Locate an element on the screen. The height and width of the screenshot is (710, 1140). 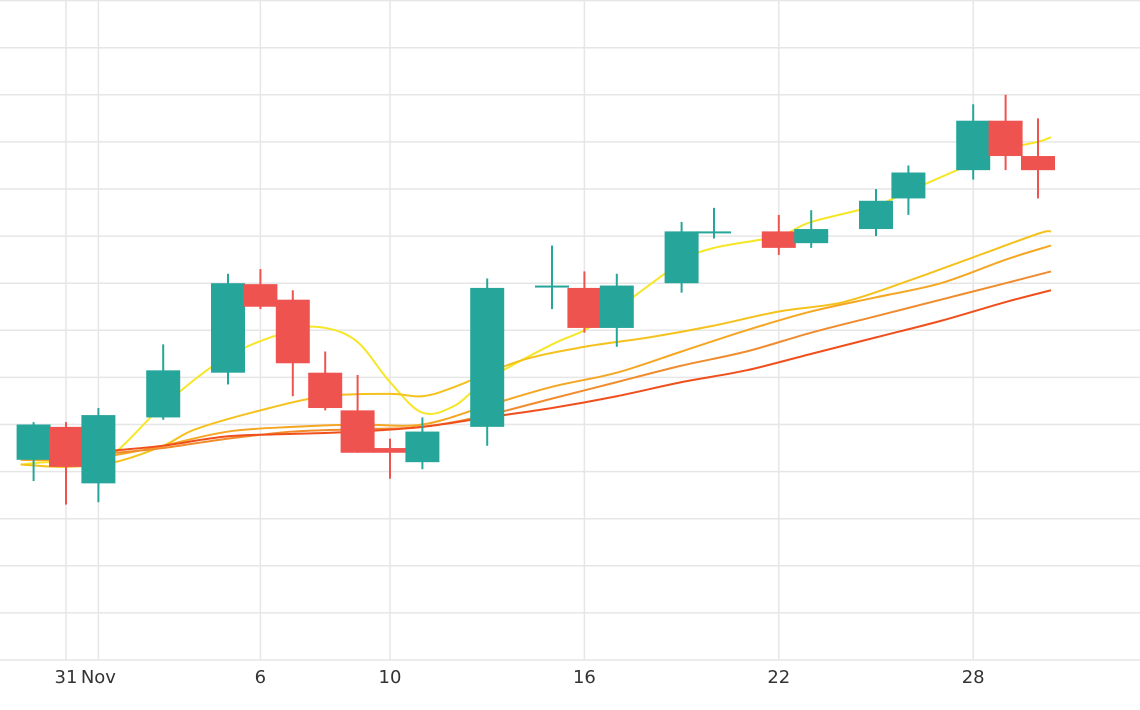
x-tick-label: Nov is located at coordinates (98, 677).